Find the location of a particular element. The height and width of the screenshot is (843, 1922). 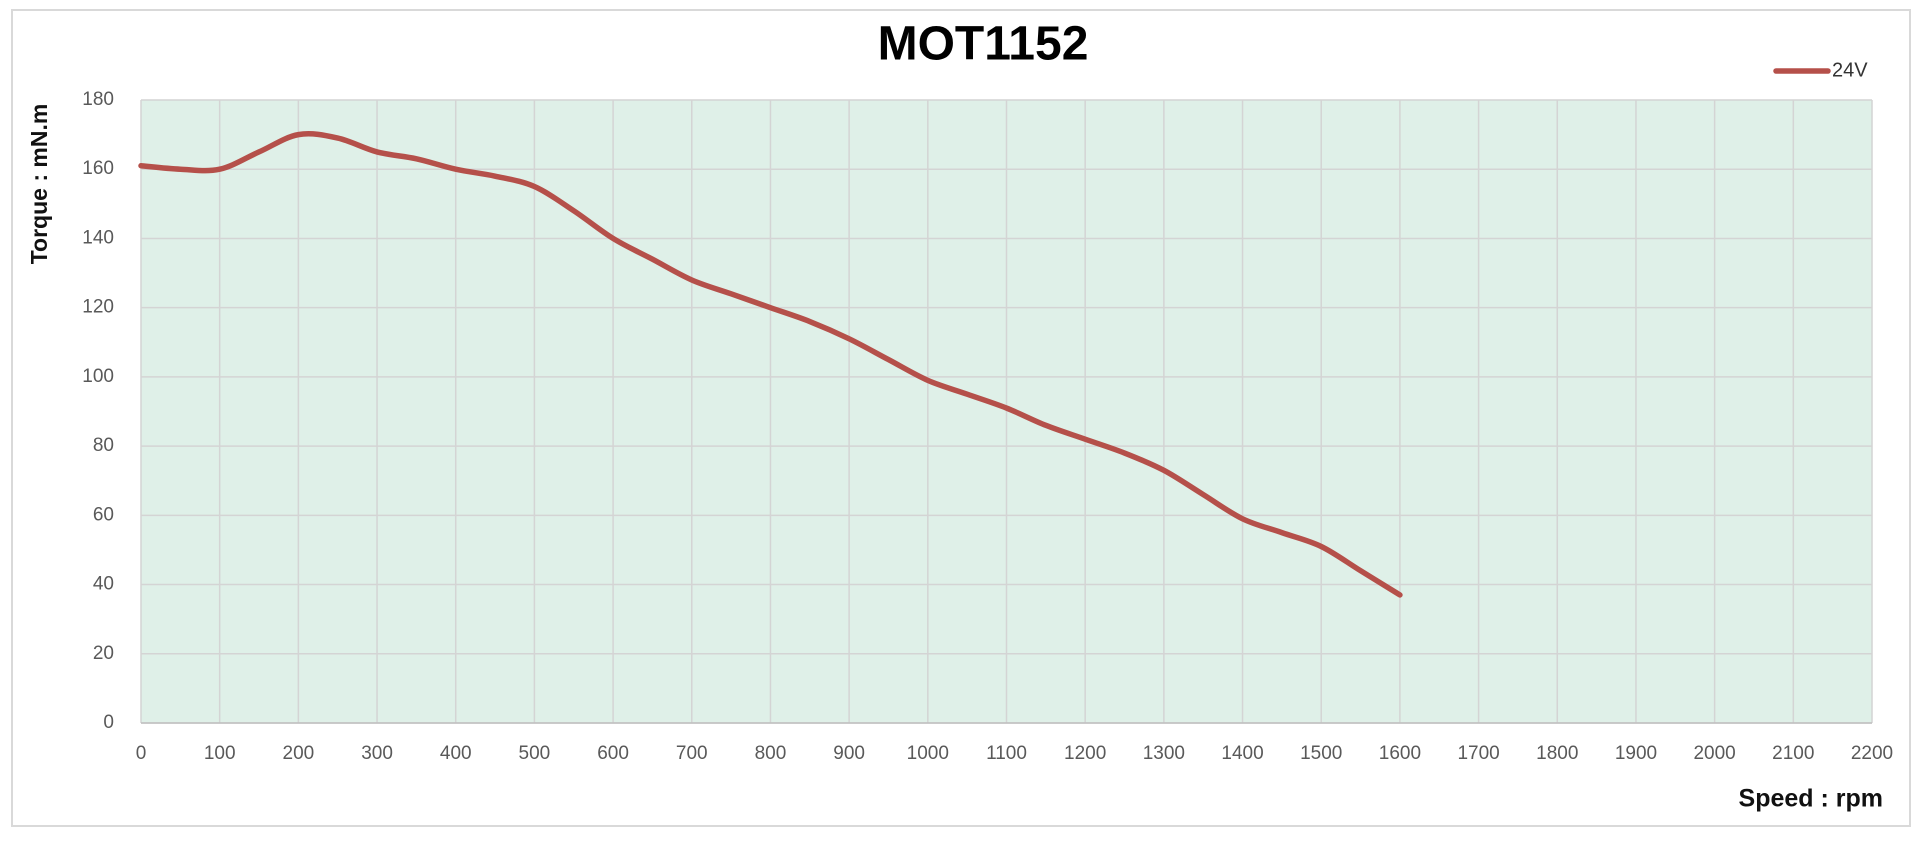

x-tick-label: 1400 is located at coordinates (1242, 753).